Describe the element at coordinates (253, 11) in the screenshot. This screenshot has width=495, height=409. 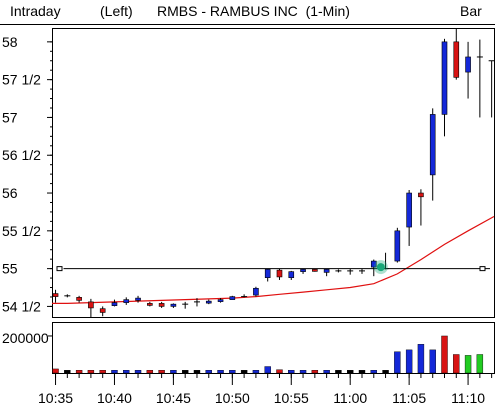
I see `chart-title: RMBS - RAMBUS INC (1-Min)` at that location.